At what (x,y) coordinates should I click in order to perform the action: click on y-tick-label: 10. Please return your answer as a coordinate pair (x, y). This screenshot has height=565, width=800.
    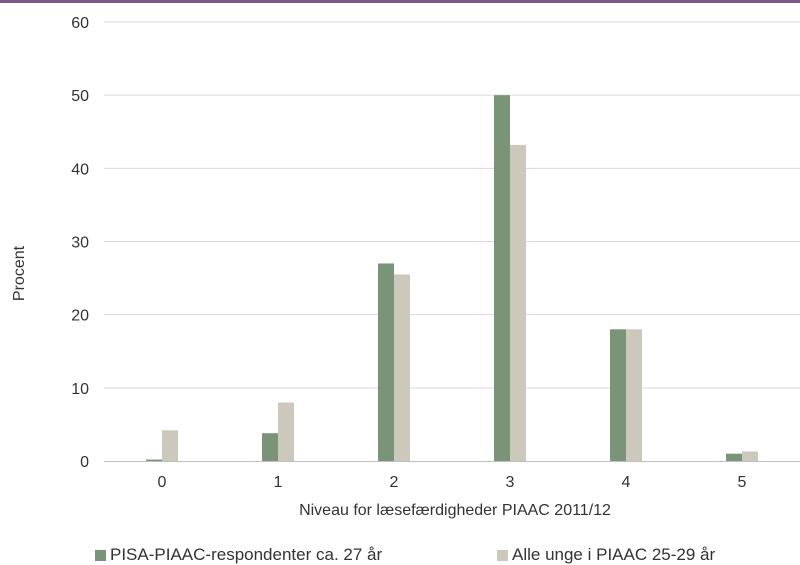
    Looking at the image, I should click on (80, 389).